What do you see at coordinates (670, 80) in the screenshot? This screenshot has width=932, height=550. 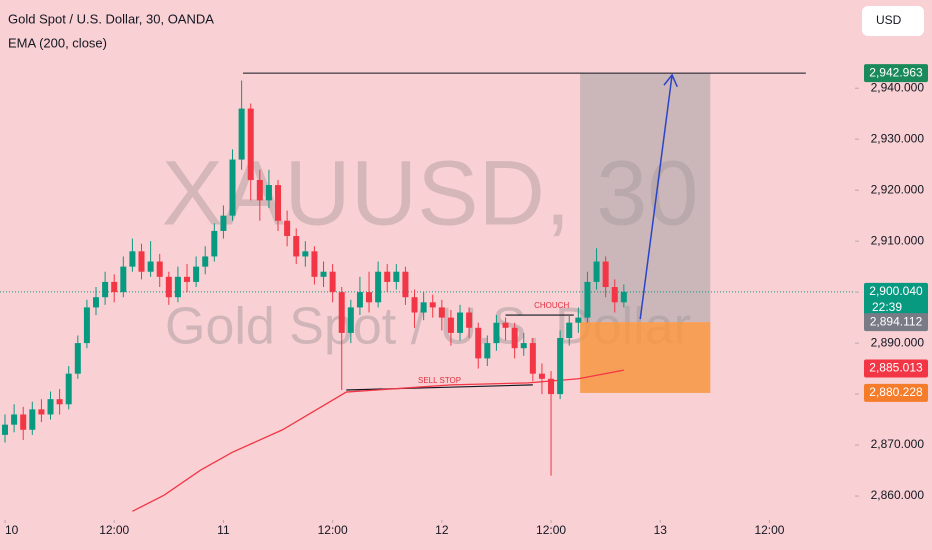 I see `arrow-head` at bounding box center [670, 80].